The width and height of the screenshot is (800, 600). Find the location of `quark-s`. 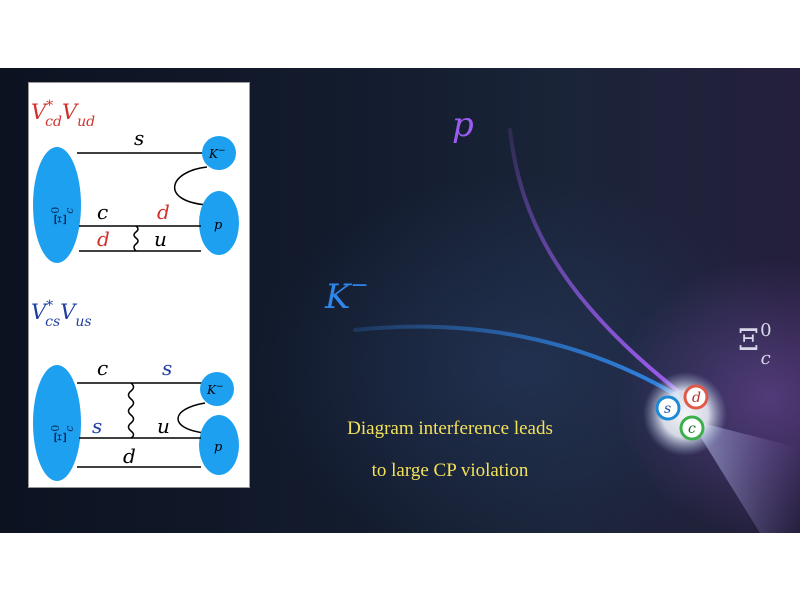

quark-s is located at coordinates (668, 408).